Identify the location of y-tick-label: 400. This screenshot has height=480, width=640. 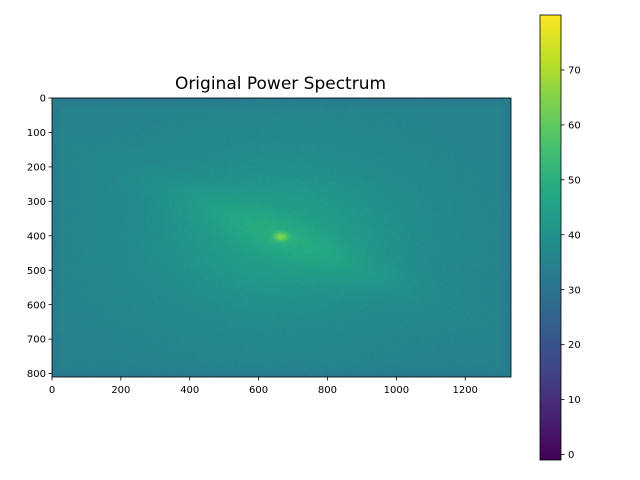
(36, 236).